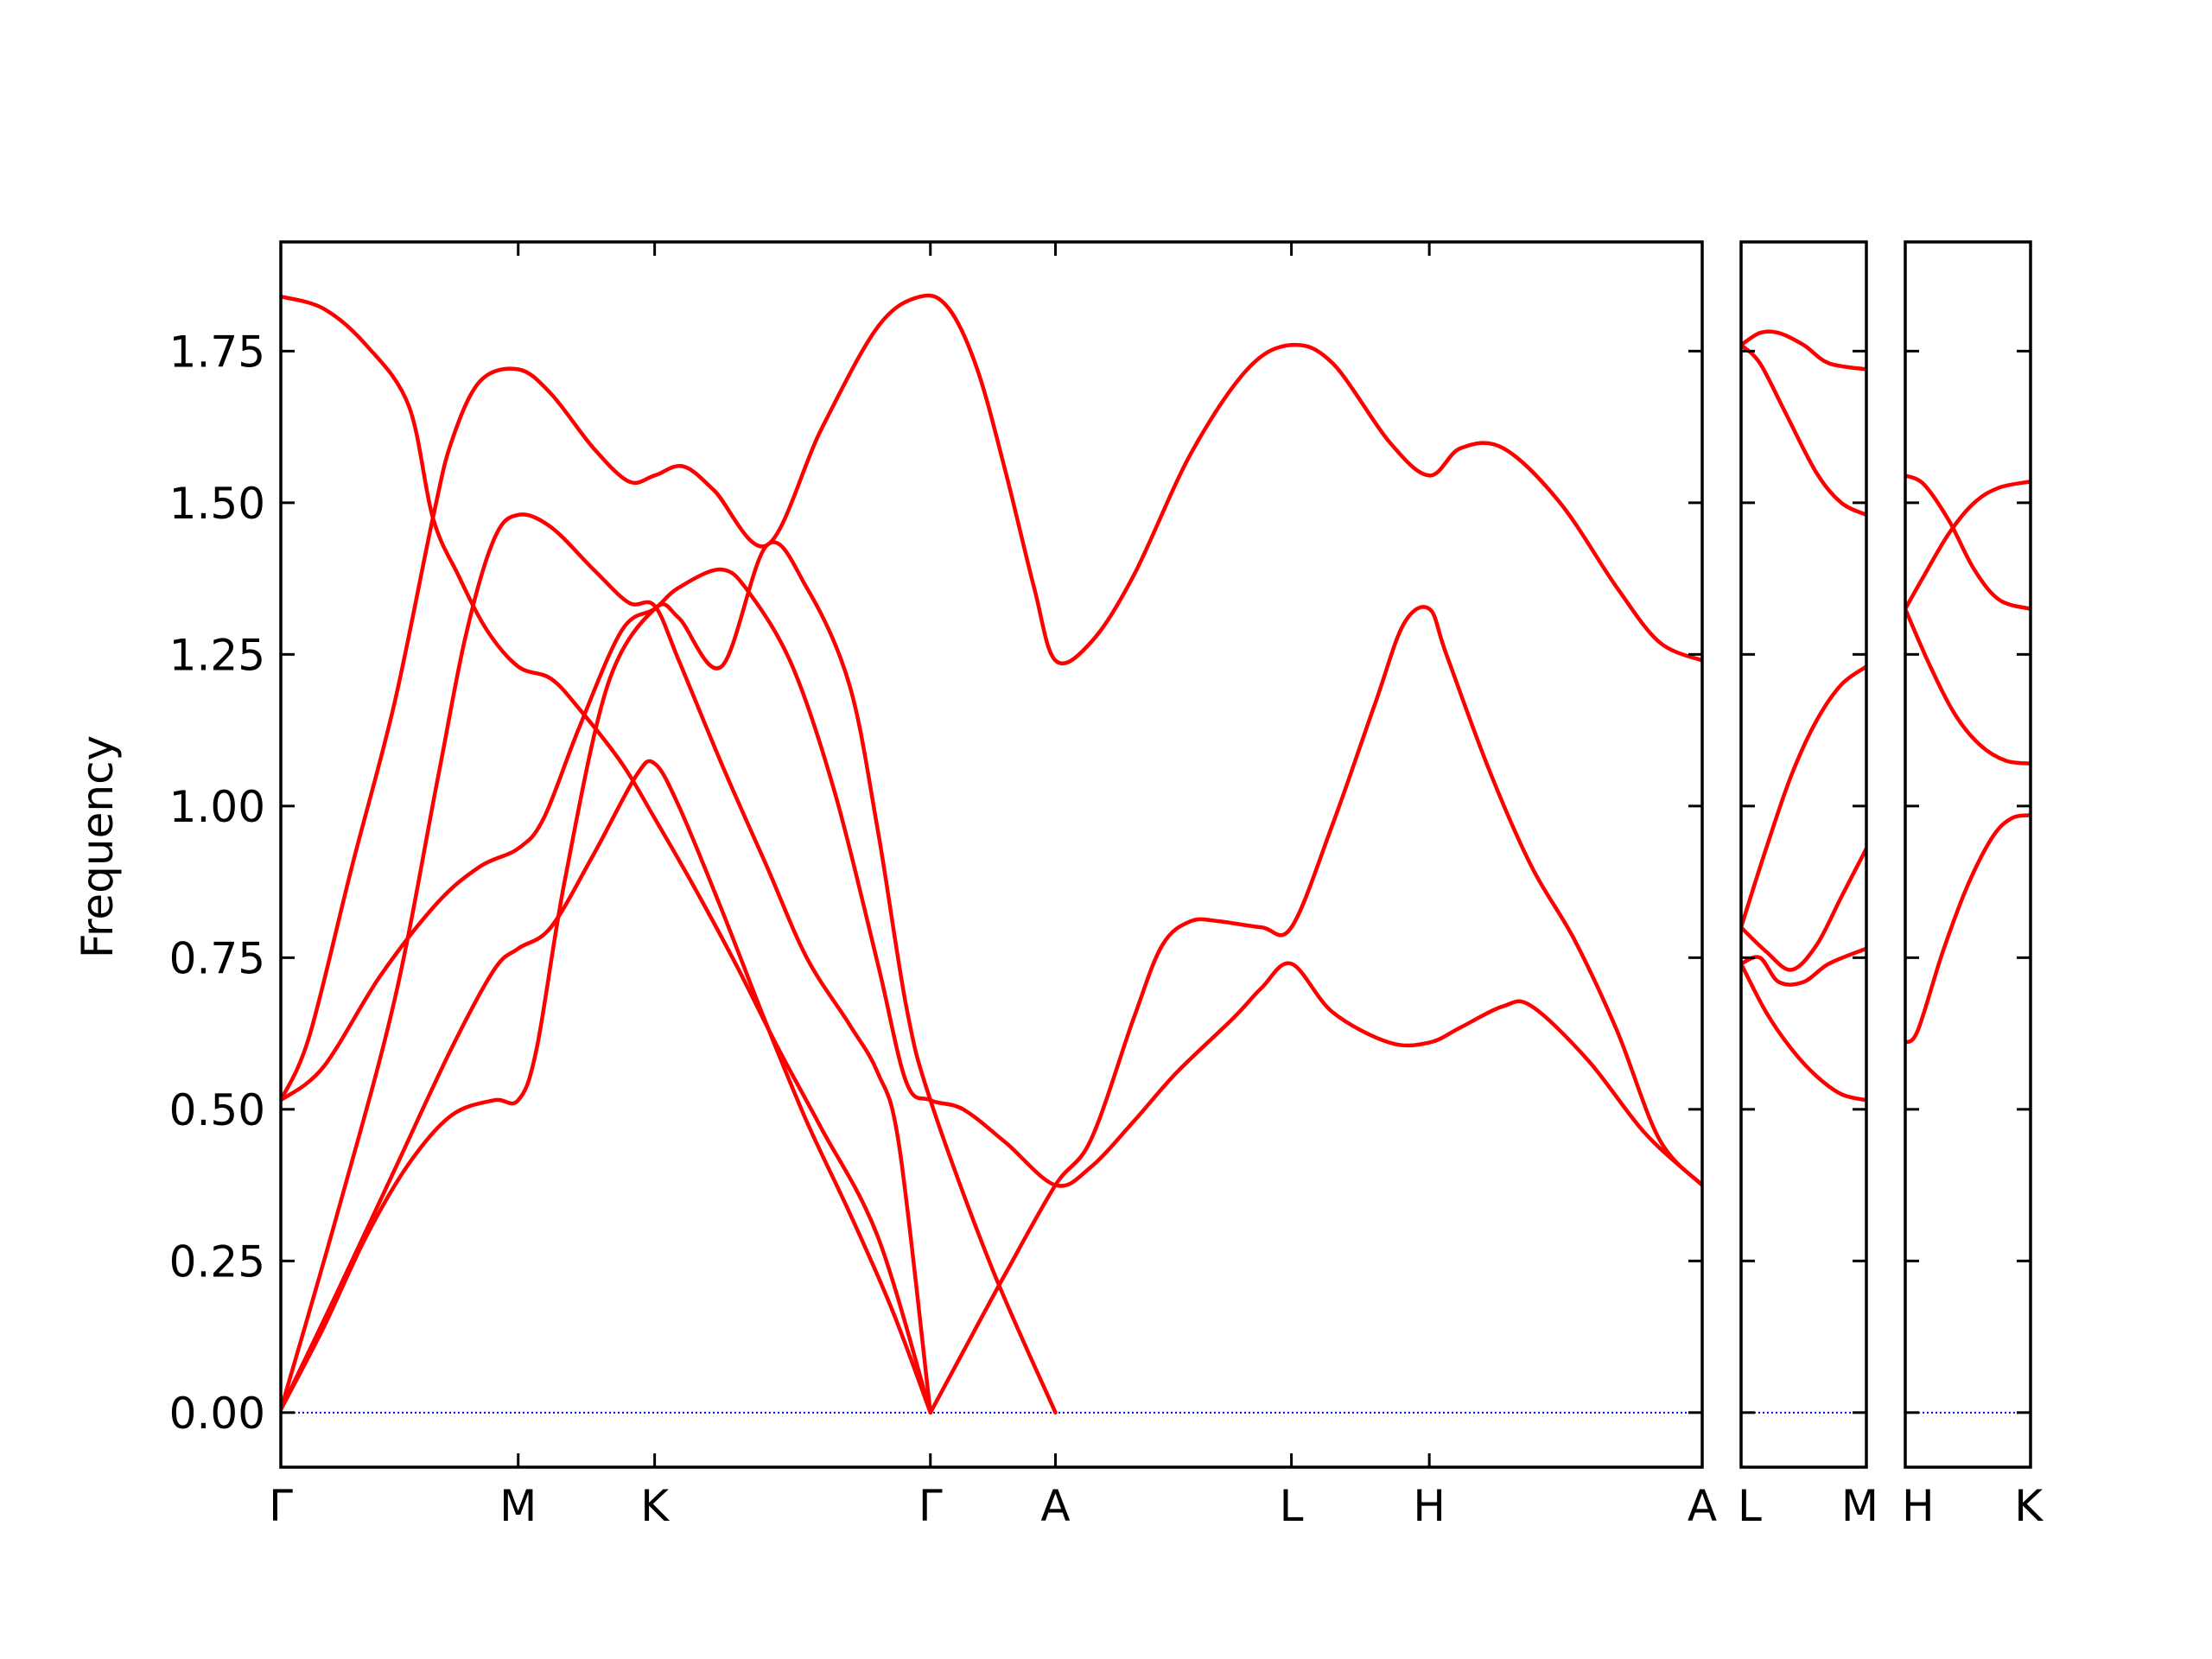 The image size is (2212, 1659). What do you see at coordinates (217, 352) in the screenshot?
I see `y-tick-label: 1.75` at bounding box center [217, 352].